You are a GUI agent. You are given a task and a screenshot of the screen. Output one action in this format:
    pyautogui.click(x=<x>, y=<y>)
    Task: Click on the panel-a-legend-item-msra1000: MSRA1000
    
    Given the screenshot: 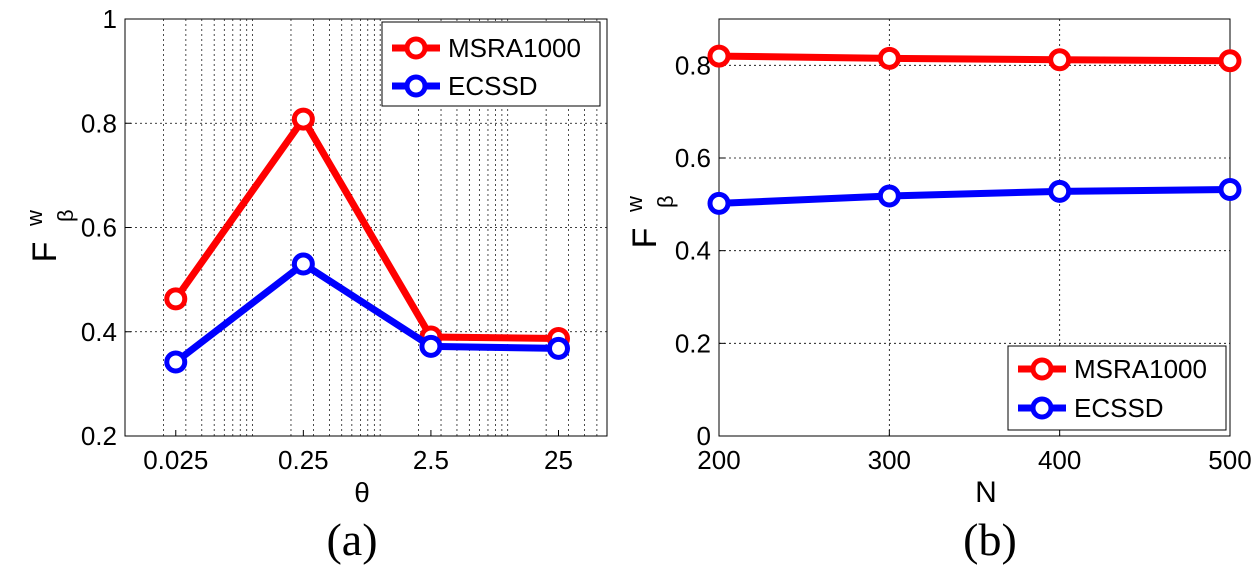 What is the action you would take?
    pyautogui.click(x=486, y=48)
    